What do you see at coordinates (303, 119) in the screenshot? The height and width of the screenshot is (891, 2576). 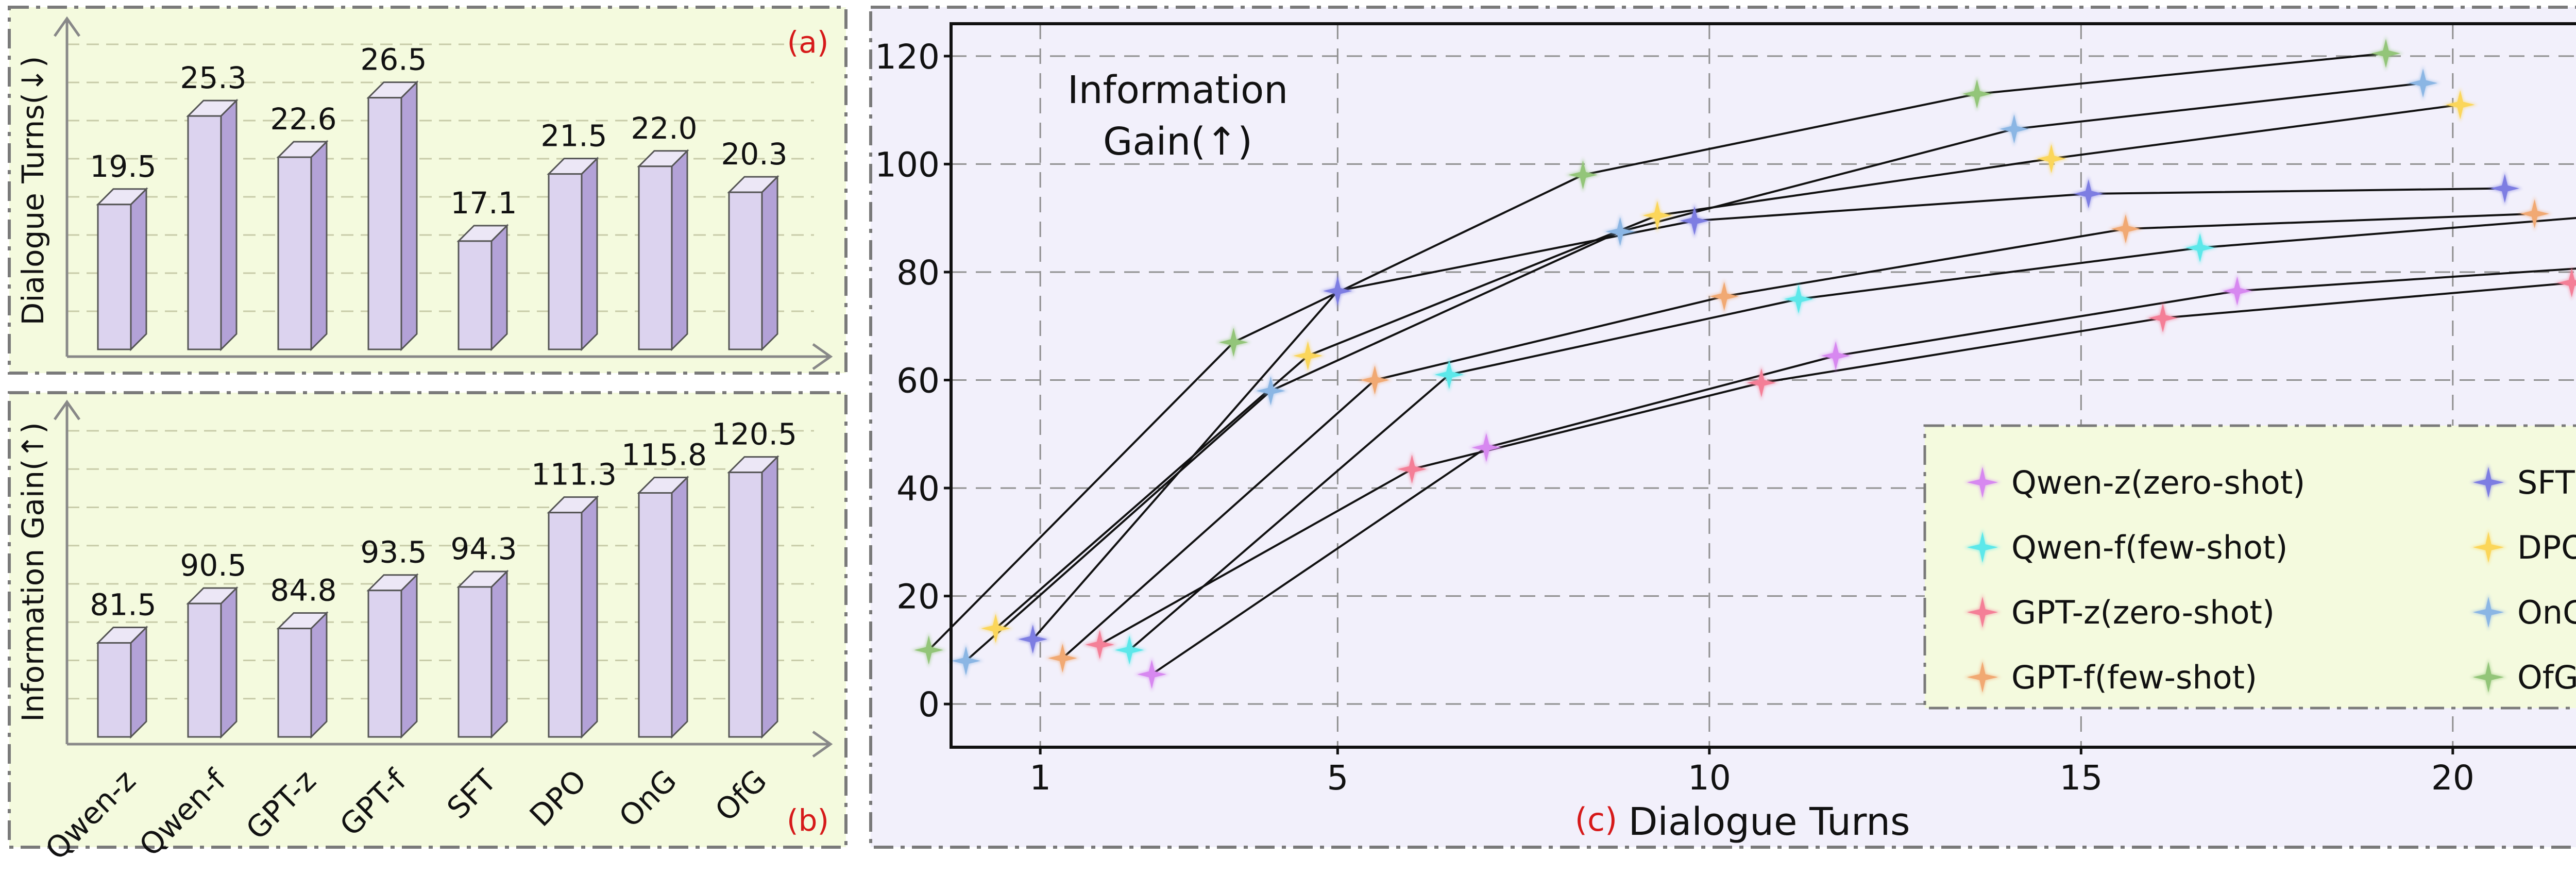 I see `bar-value-label: 22.6` at bounding box center [303, 119].